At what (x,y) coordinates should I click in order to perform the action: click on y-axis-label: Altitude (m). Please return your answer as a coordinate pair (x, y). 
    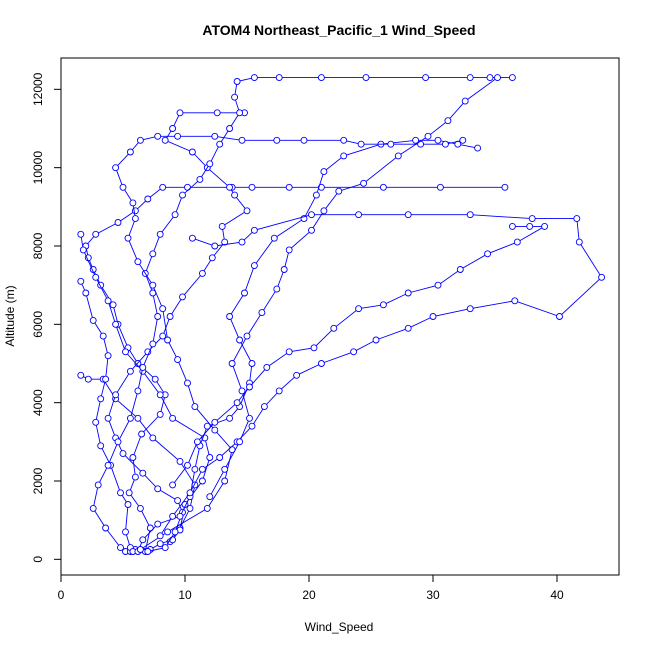
    Looking at the image, I should click on (10, 315).